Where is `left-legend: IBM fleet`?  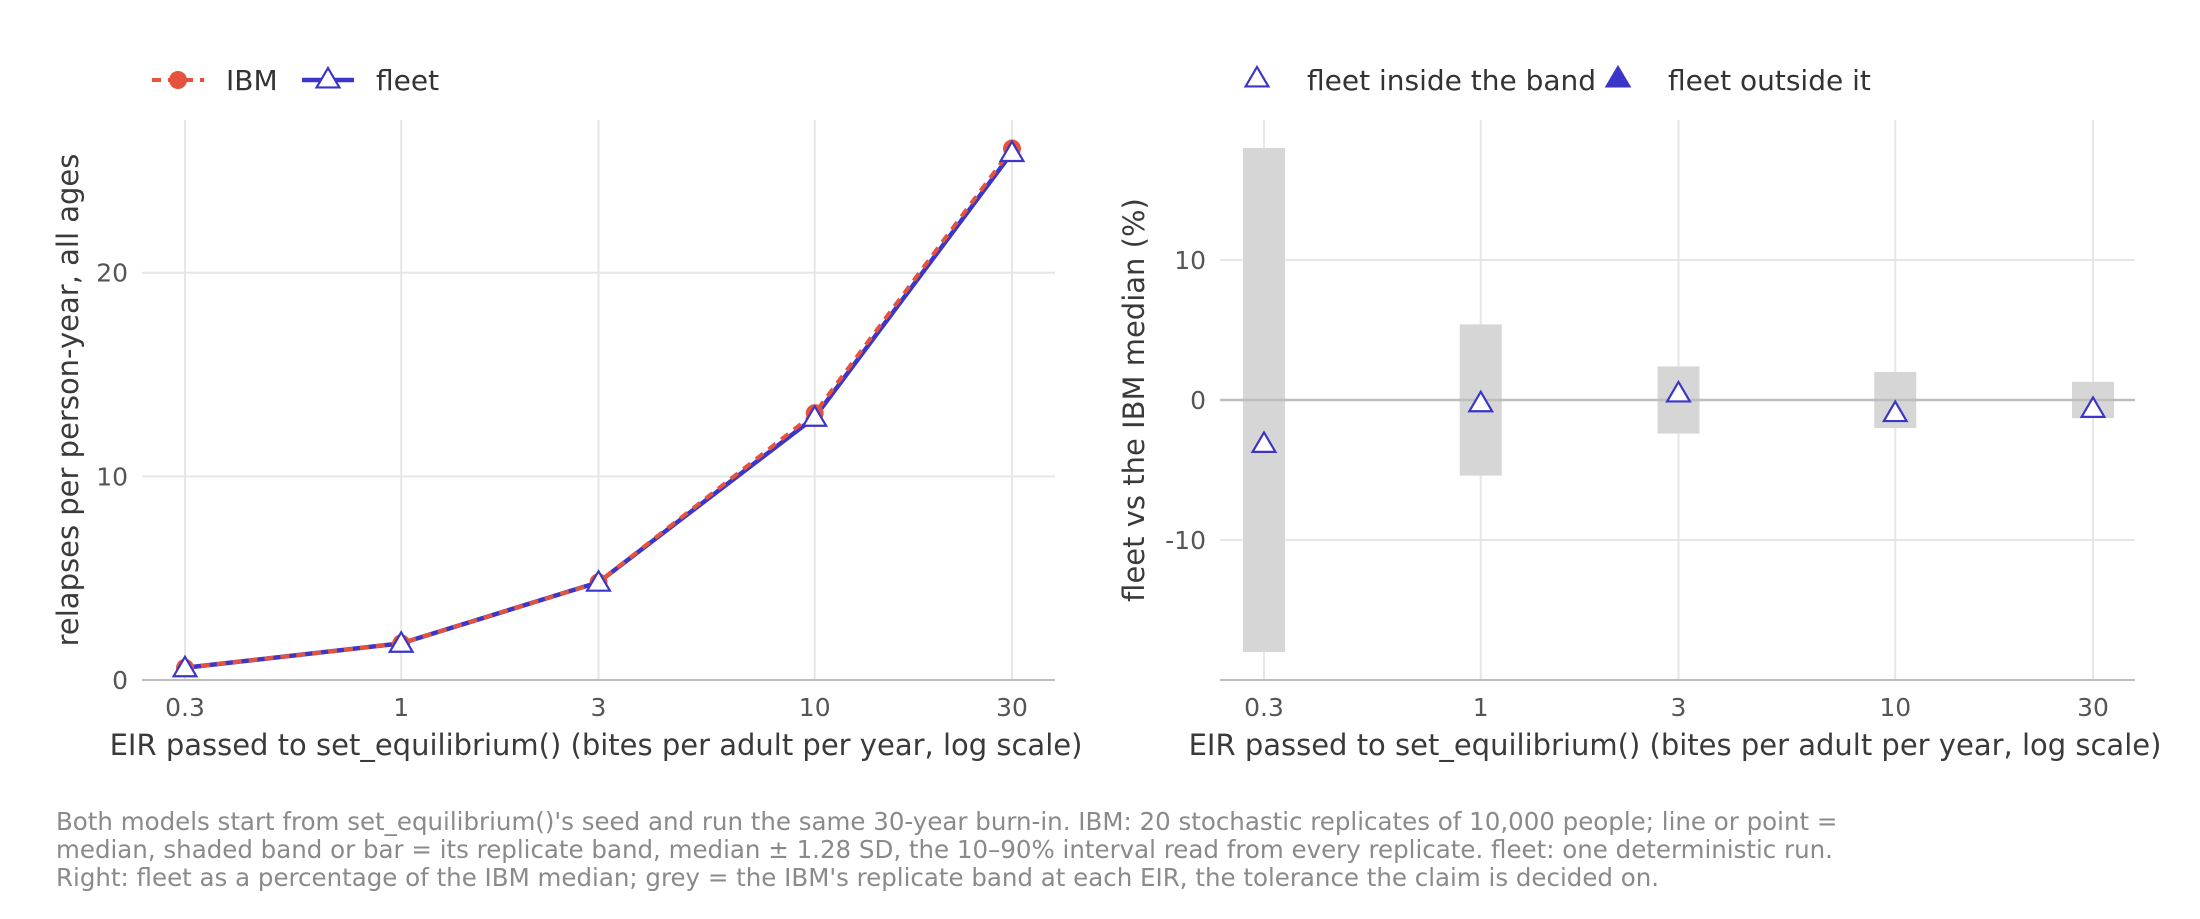
left-legend: IBM fleet is located at coordinates (295, 80).